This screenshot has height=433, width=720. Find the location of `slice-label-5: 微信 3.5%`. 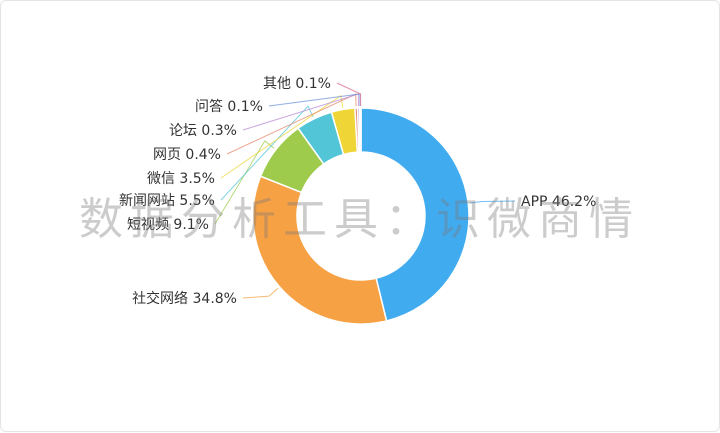

slice-label-5: 微信 3.5% is located at coordinates (181, 179).